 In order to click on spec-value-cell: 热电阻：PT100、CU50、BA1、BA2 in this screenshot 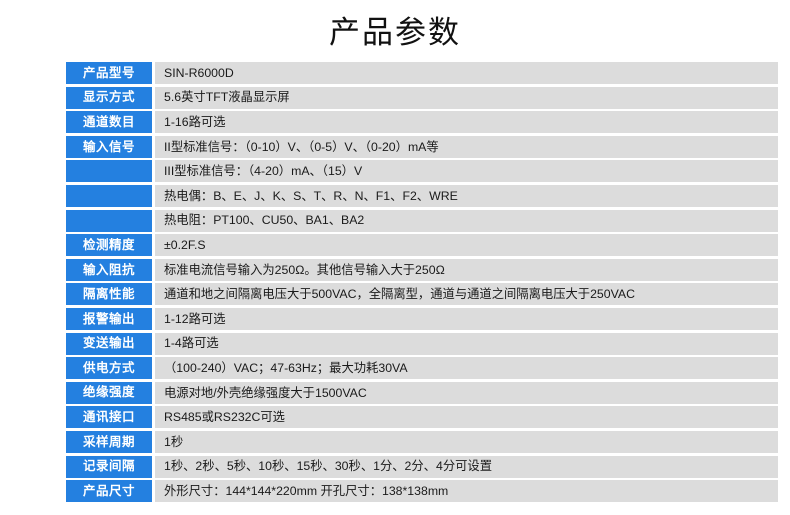, I will do `click(466, 220)`.